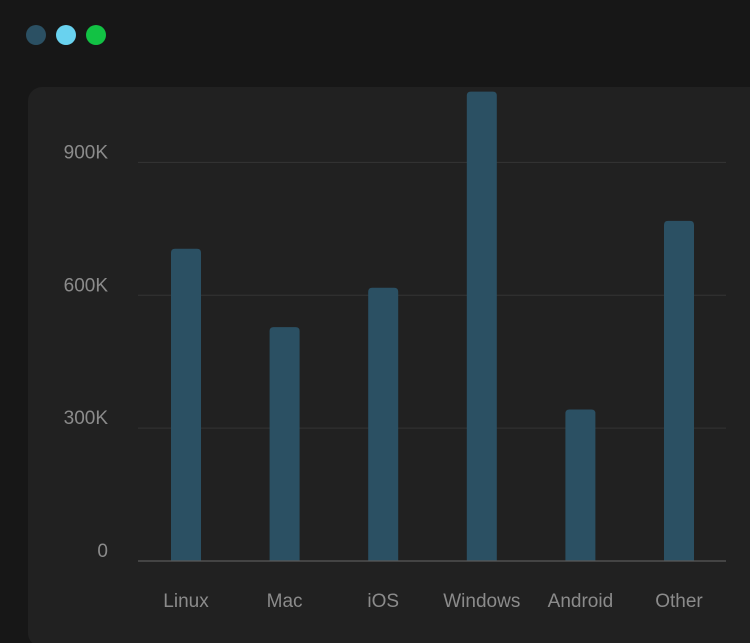 This screenshot has height=643, width=750. Describe the element at coordinates (481, 326) in the screenshot. I see `bar-windows` at that location.